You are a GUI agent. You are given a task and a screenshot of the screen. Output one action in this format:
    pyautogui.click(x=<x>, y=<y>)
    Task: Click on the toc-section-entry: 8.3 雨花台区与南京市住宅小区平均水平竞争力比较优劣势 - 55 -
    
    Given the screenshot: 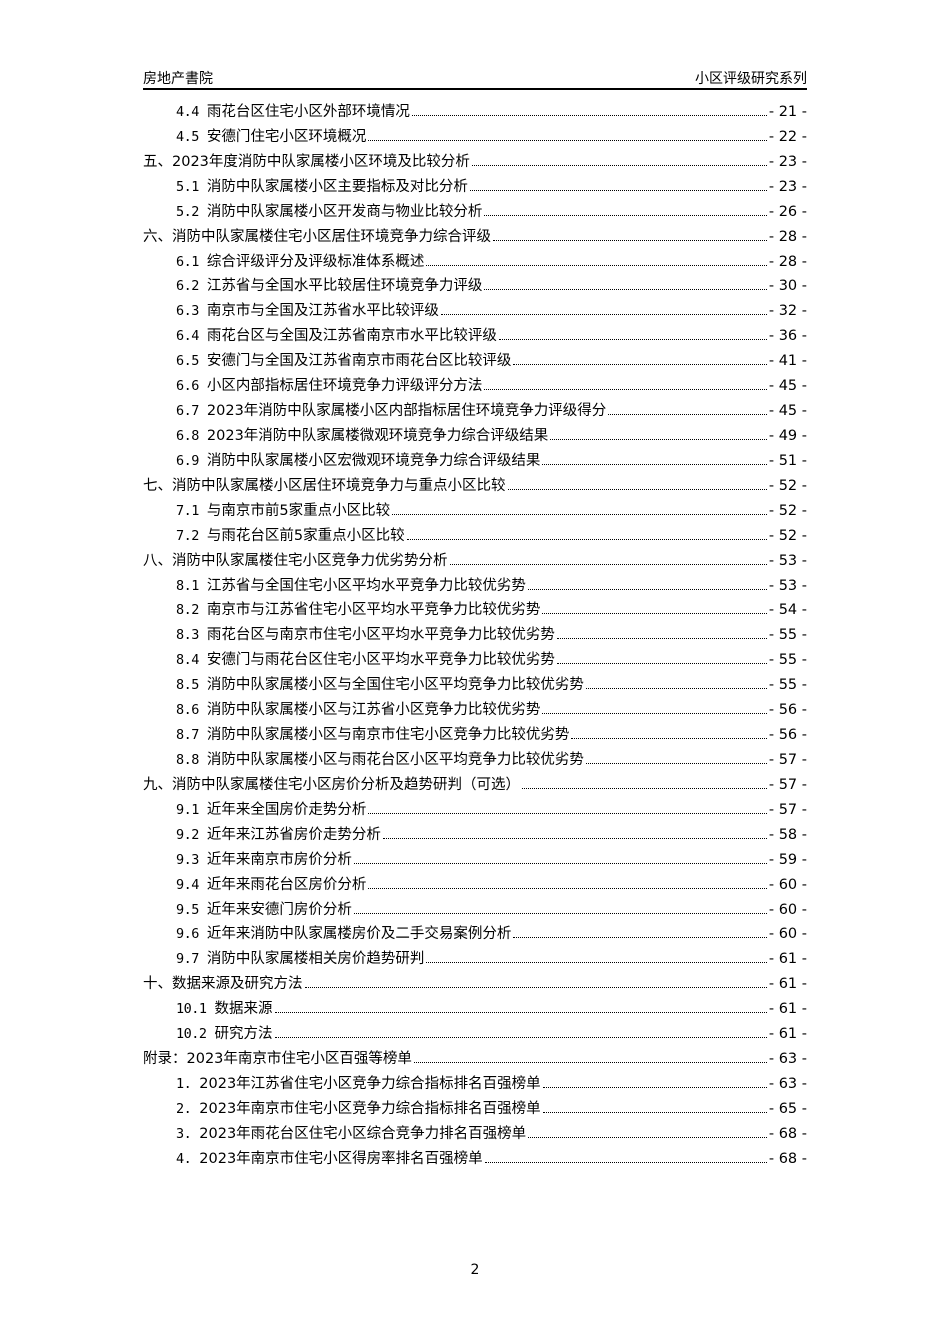 What is the action you would take?
    pyautogui.click(x=475, y=635)
    